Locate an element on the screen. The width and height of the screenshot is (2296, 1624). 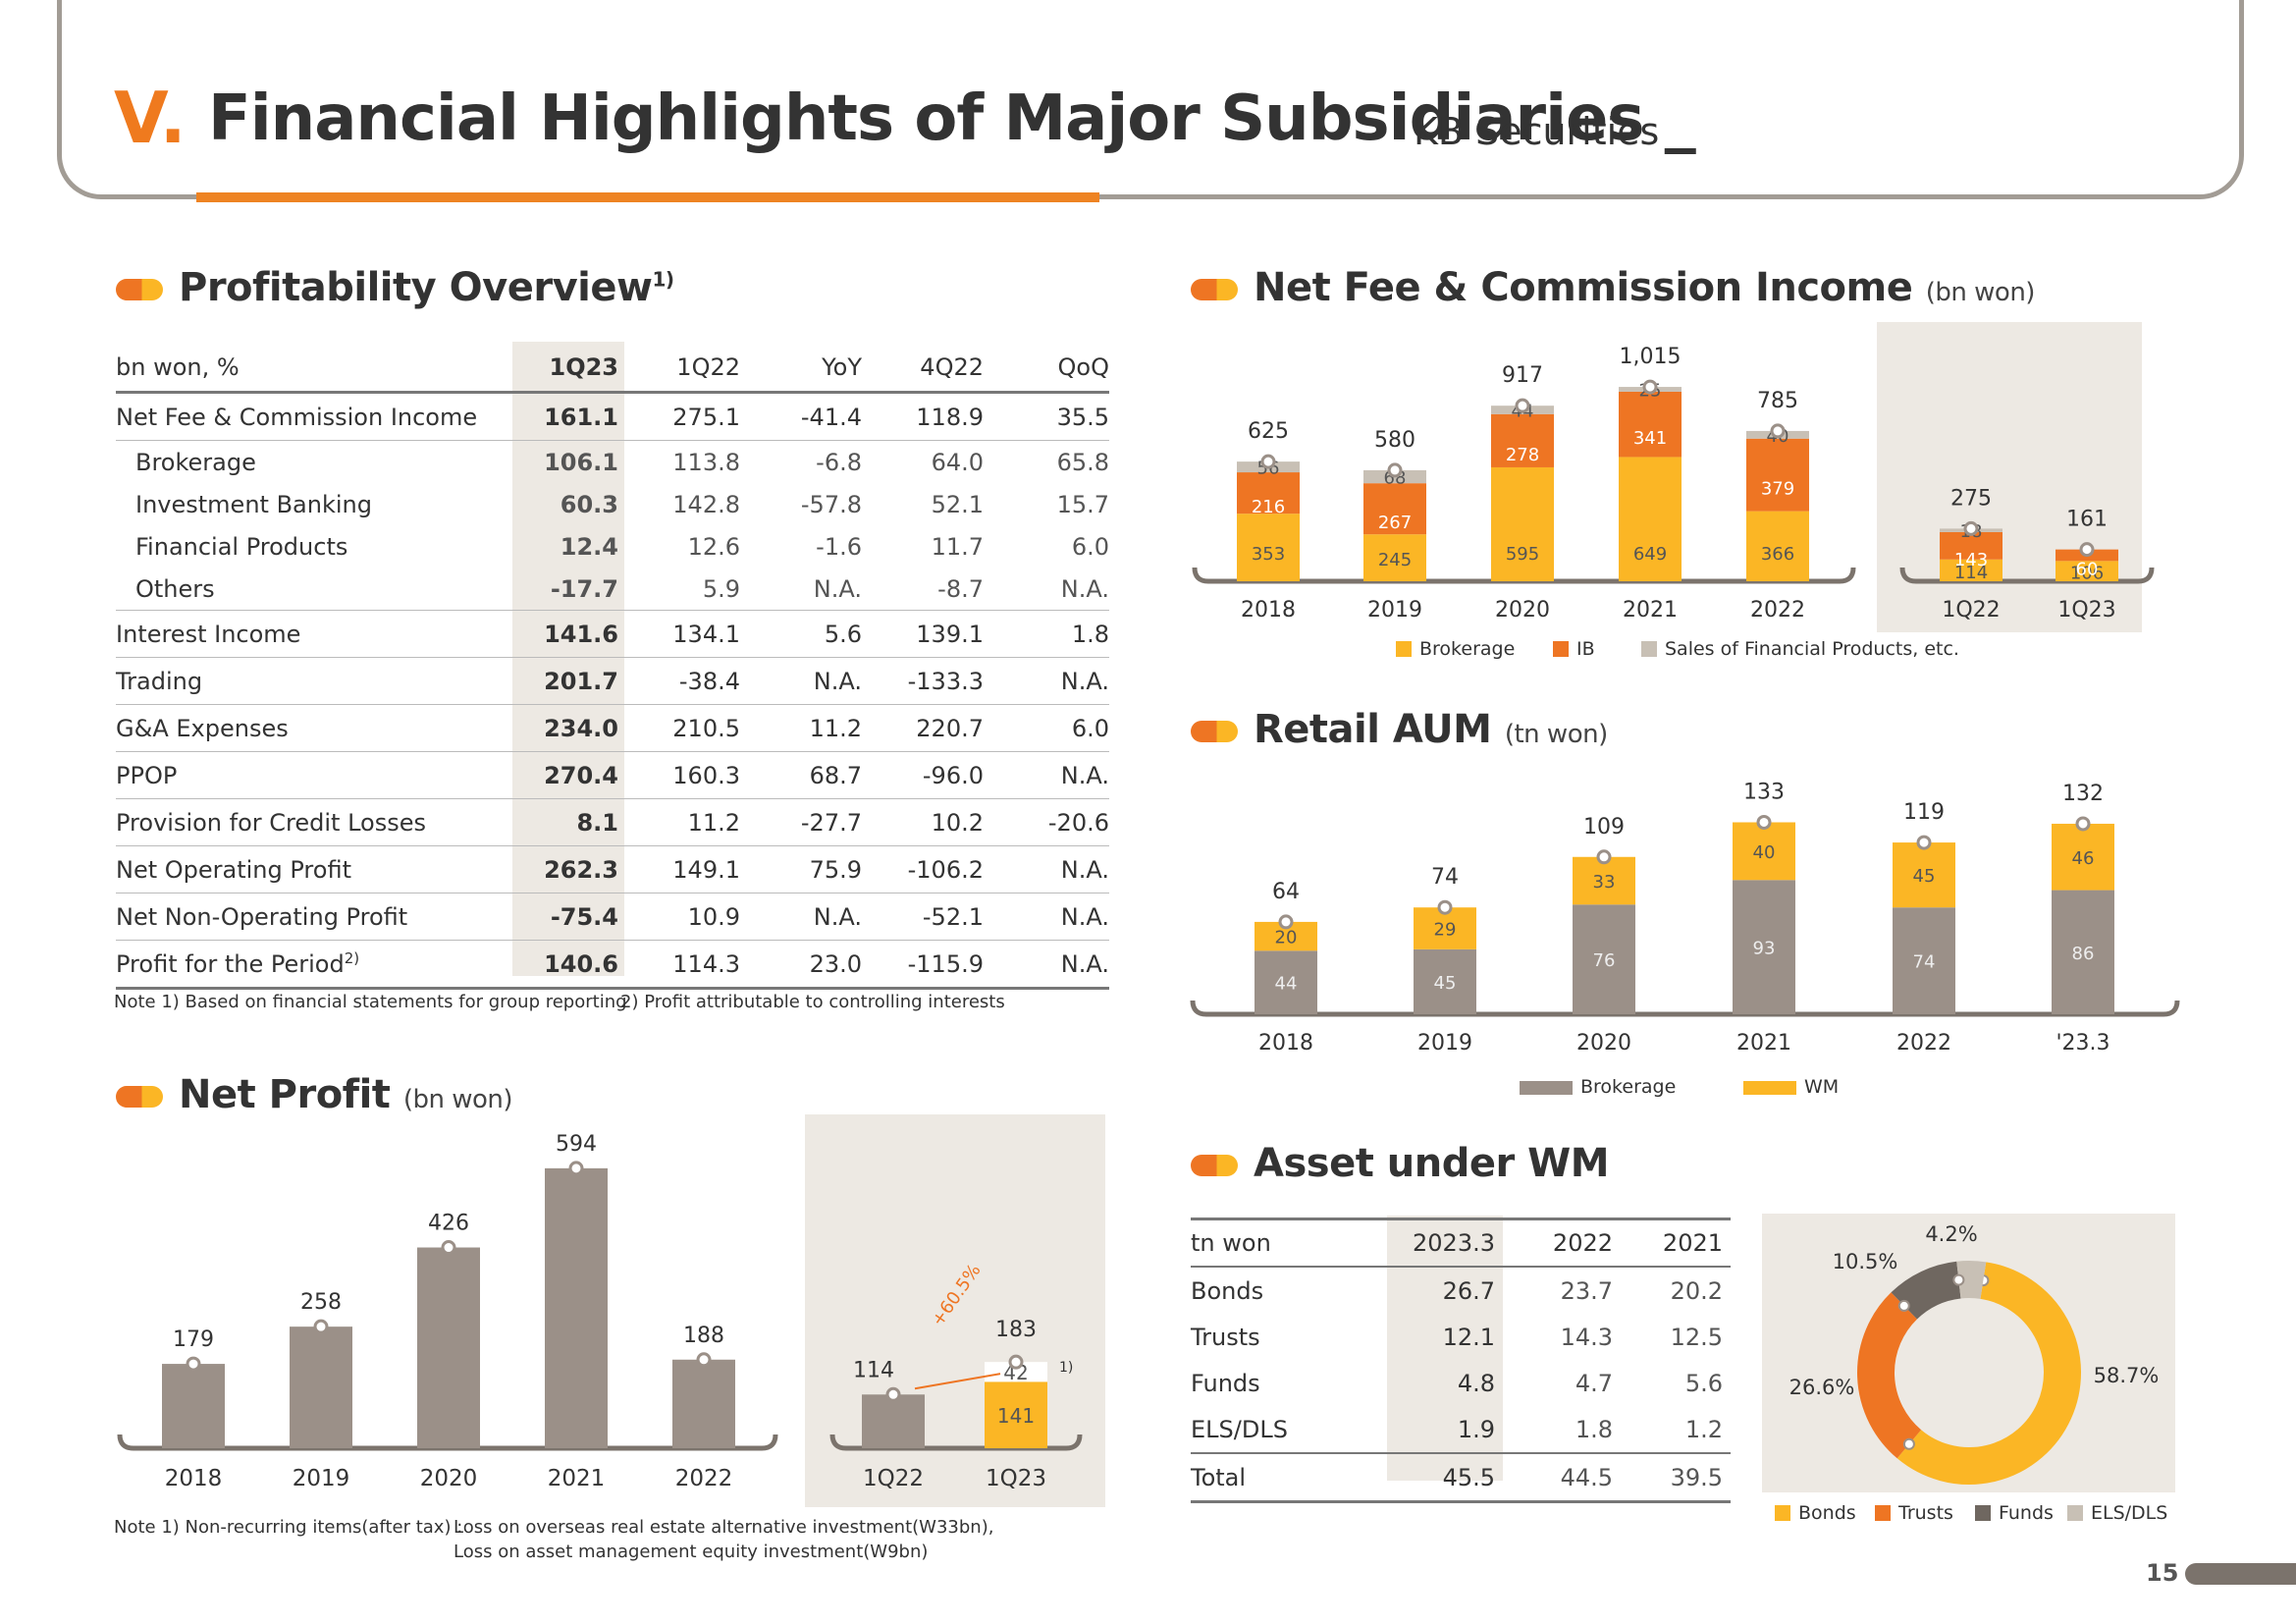
segment-value-label: 46 is located at coordinates (2083, 858).